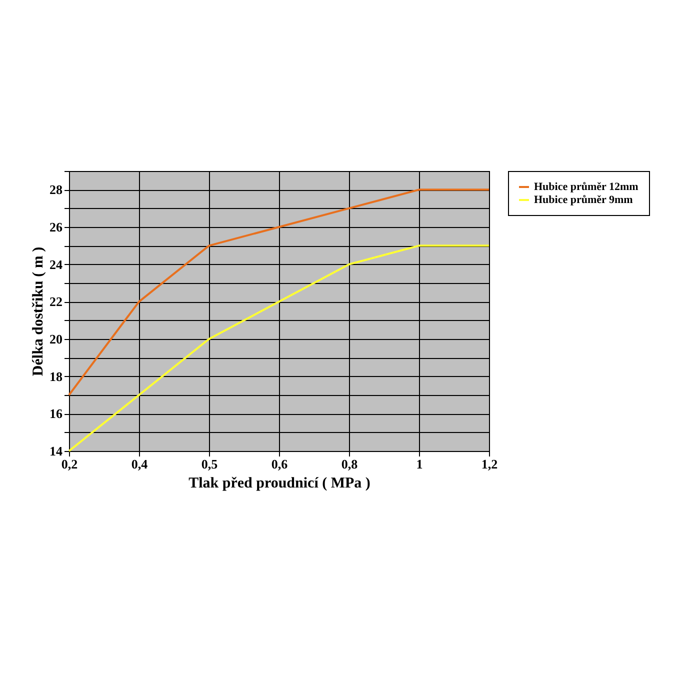 The width and height of the screenshot is (700, 700). Describe the element at coordinates (489, 464) in the screenshot. I see `x-tick-label: 1,2` at that location.